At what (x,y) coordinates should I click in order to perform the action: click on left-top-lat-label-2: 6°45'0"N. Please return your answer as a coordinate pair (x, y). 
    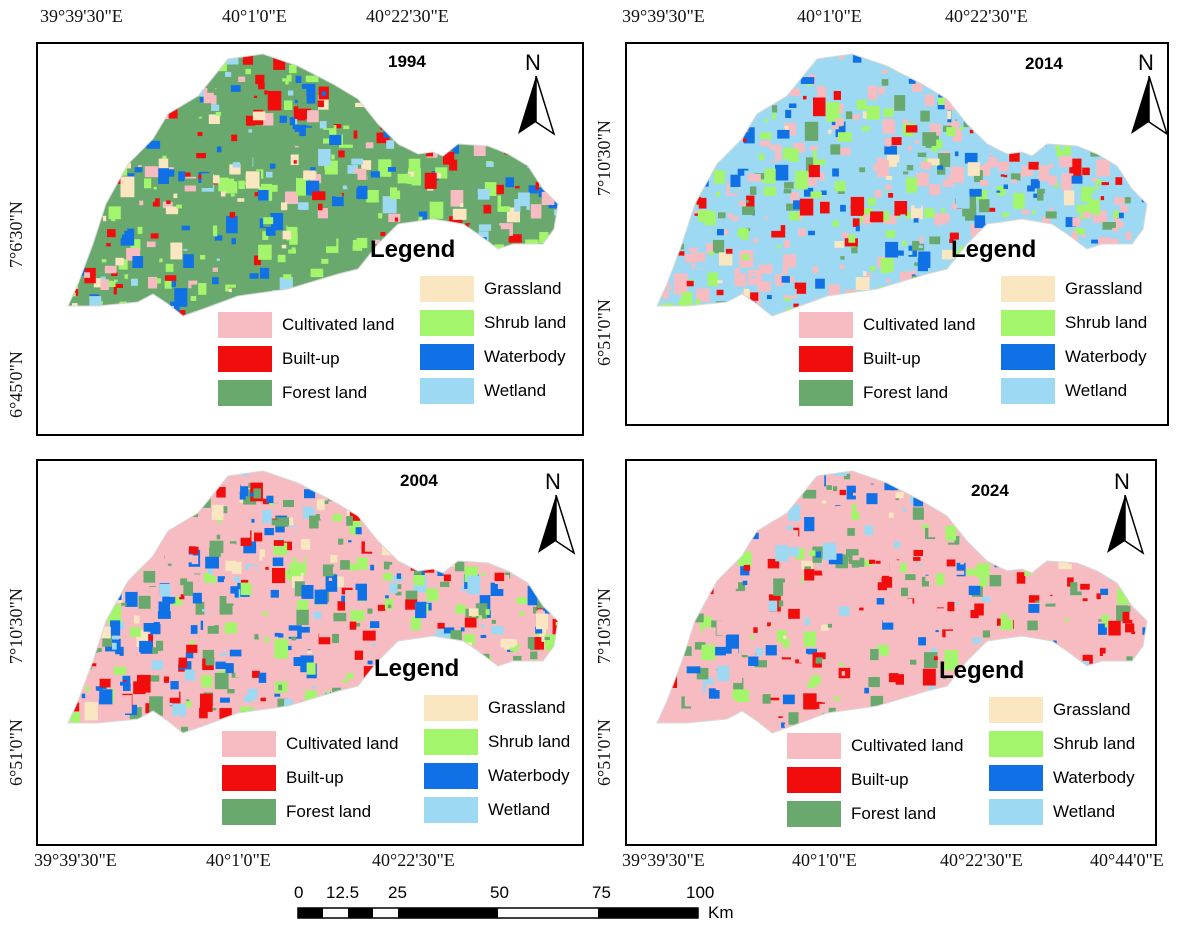
    Looking at the image, I should click on (16, 384).